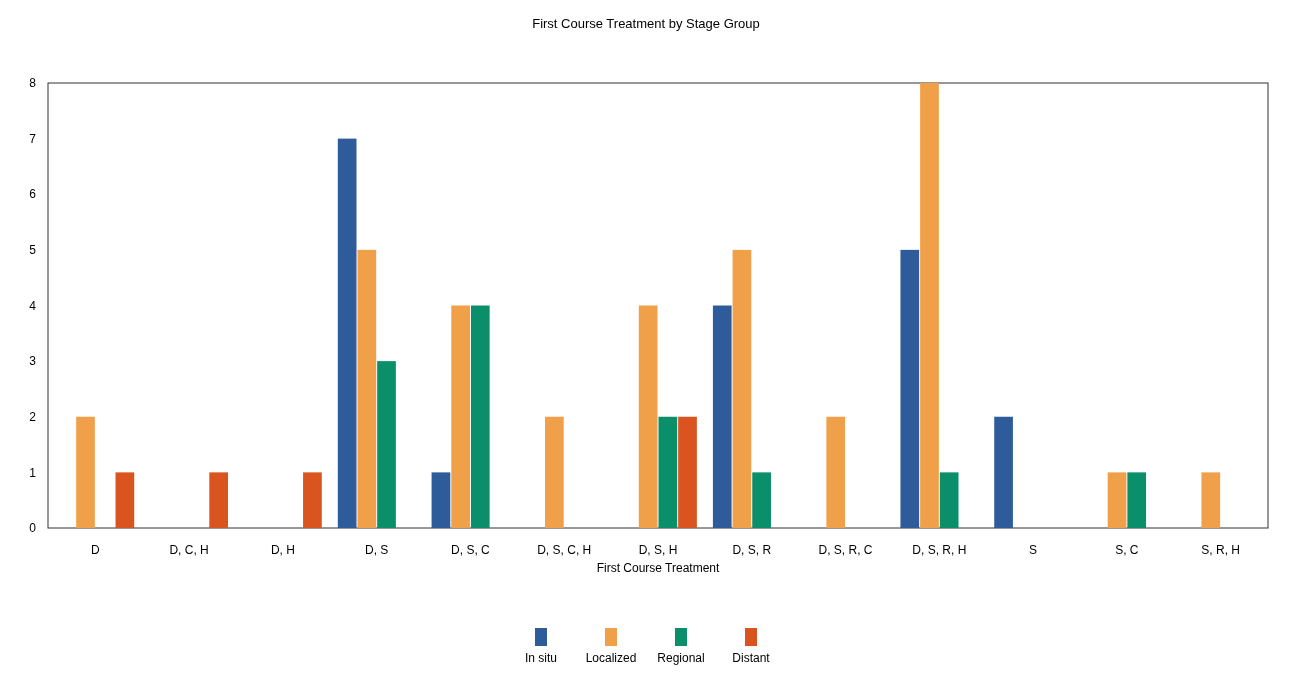 This screenshot has width=1292, height=679. What do you see at coordinates (646, 23) in the screenshot?
I see `chart-title: First Course Treatment by Stage Group` at bounding box center [646, 23].